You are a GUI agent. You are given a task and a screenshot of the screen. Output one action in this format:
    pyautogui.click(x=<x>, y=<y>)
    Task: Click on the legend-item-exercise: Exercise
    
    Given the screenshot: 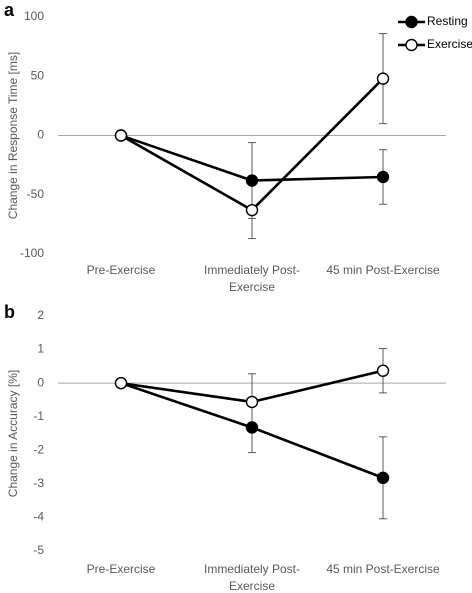 What is the action you would take?
    pyautogui.click(x=435, y=44)
    